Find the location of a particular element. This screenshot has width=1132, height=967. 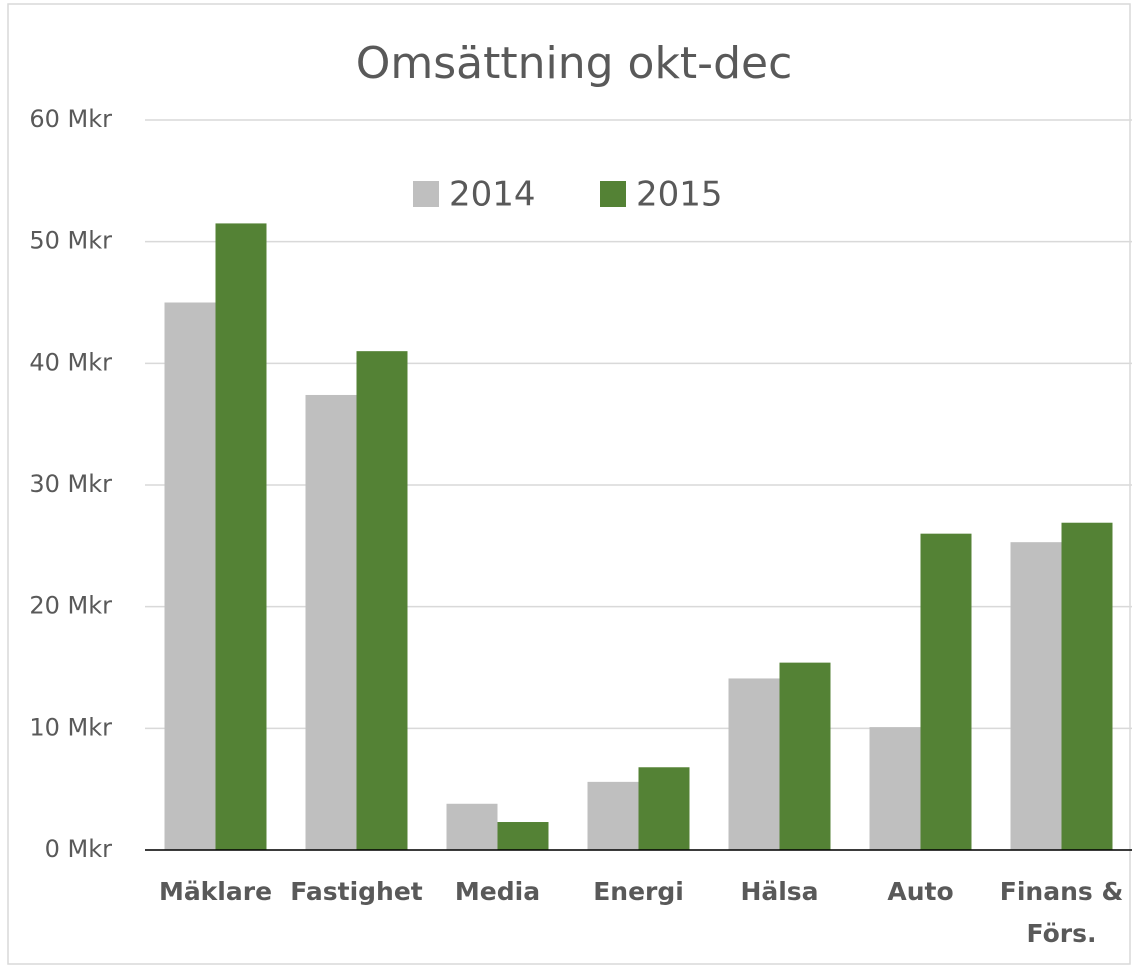

chart-title: Omsättning okt-dec is located at coordinates (574, 63).